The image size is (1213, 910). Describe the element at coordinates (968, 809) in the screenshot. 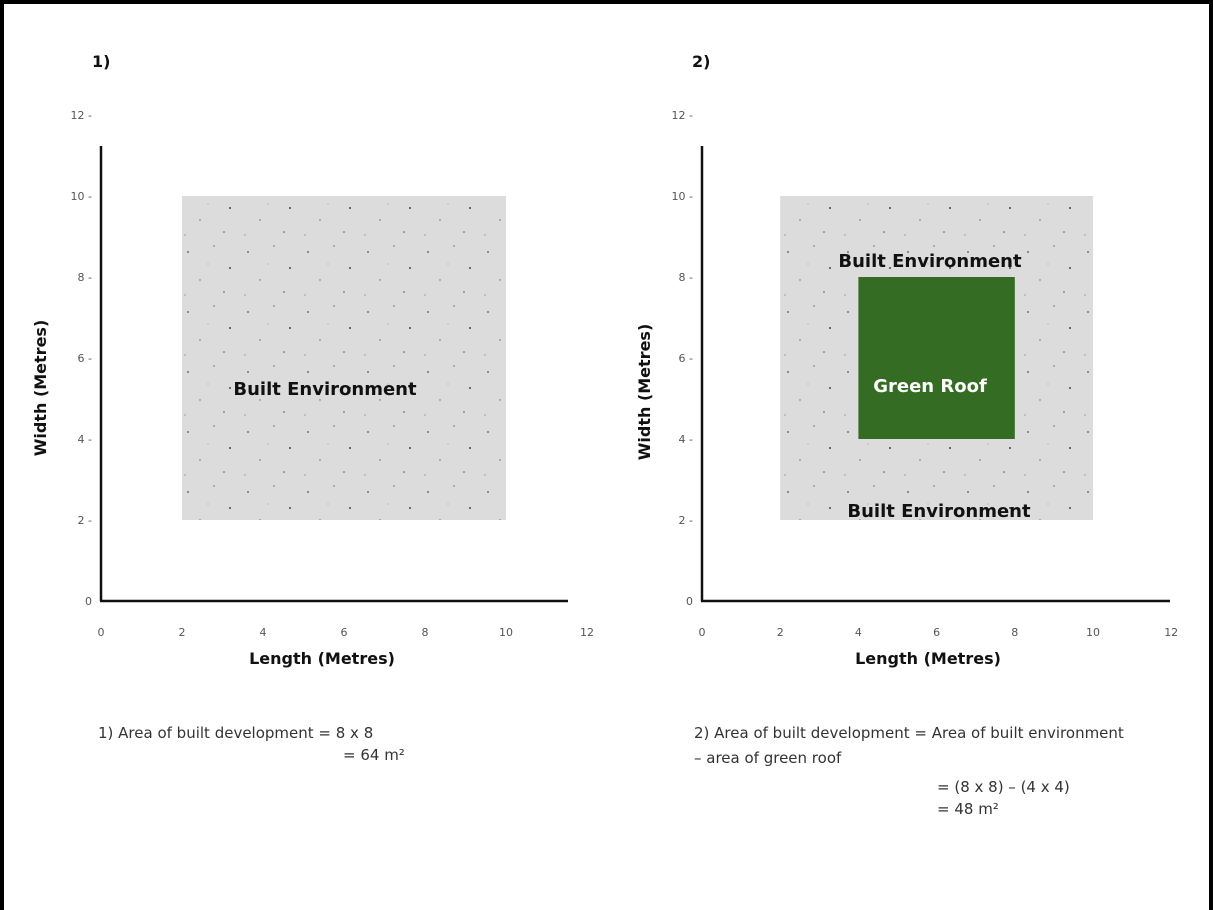

I see `calc-line-4: = 48 m²` at that location.